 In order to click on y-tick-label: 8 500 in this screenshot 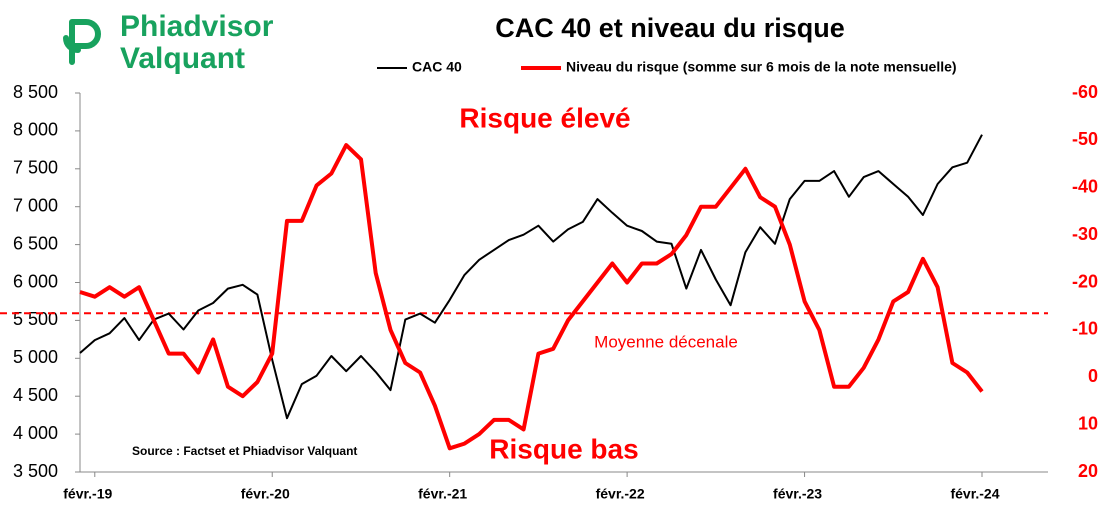, I will do `click(35, 92)`.